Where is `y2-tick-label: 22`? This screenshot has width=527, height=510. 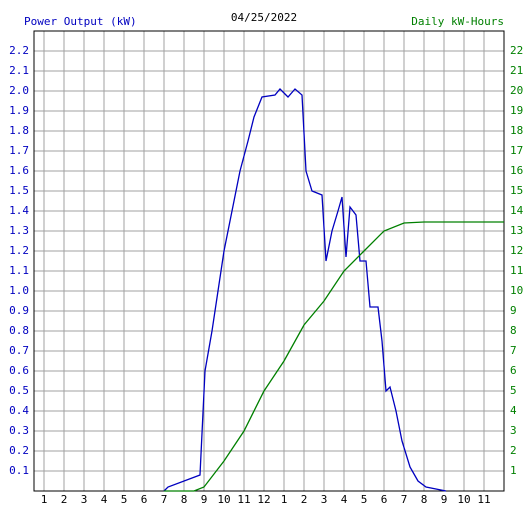 y2-tick-label: 22 is located at coordinates (516, 50).